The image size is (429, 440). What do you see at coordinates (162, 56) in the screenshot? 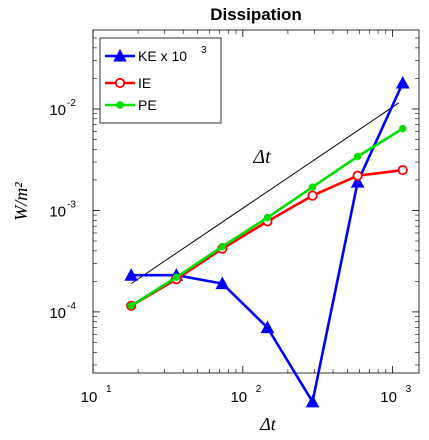
I see `legend-label: KE x 10` at bounding box center [162, 56].